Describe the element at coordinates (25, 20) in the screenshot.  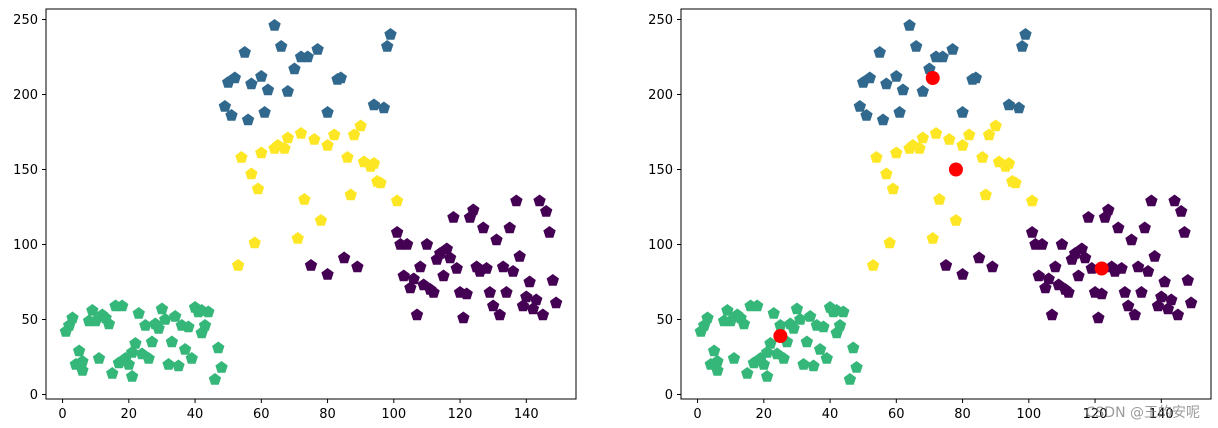
I see `y-tick-label: 250` at that location.